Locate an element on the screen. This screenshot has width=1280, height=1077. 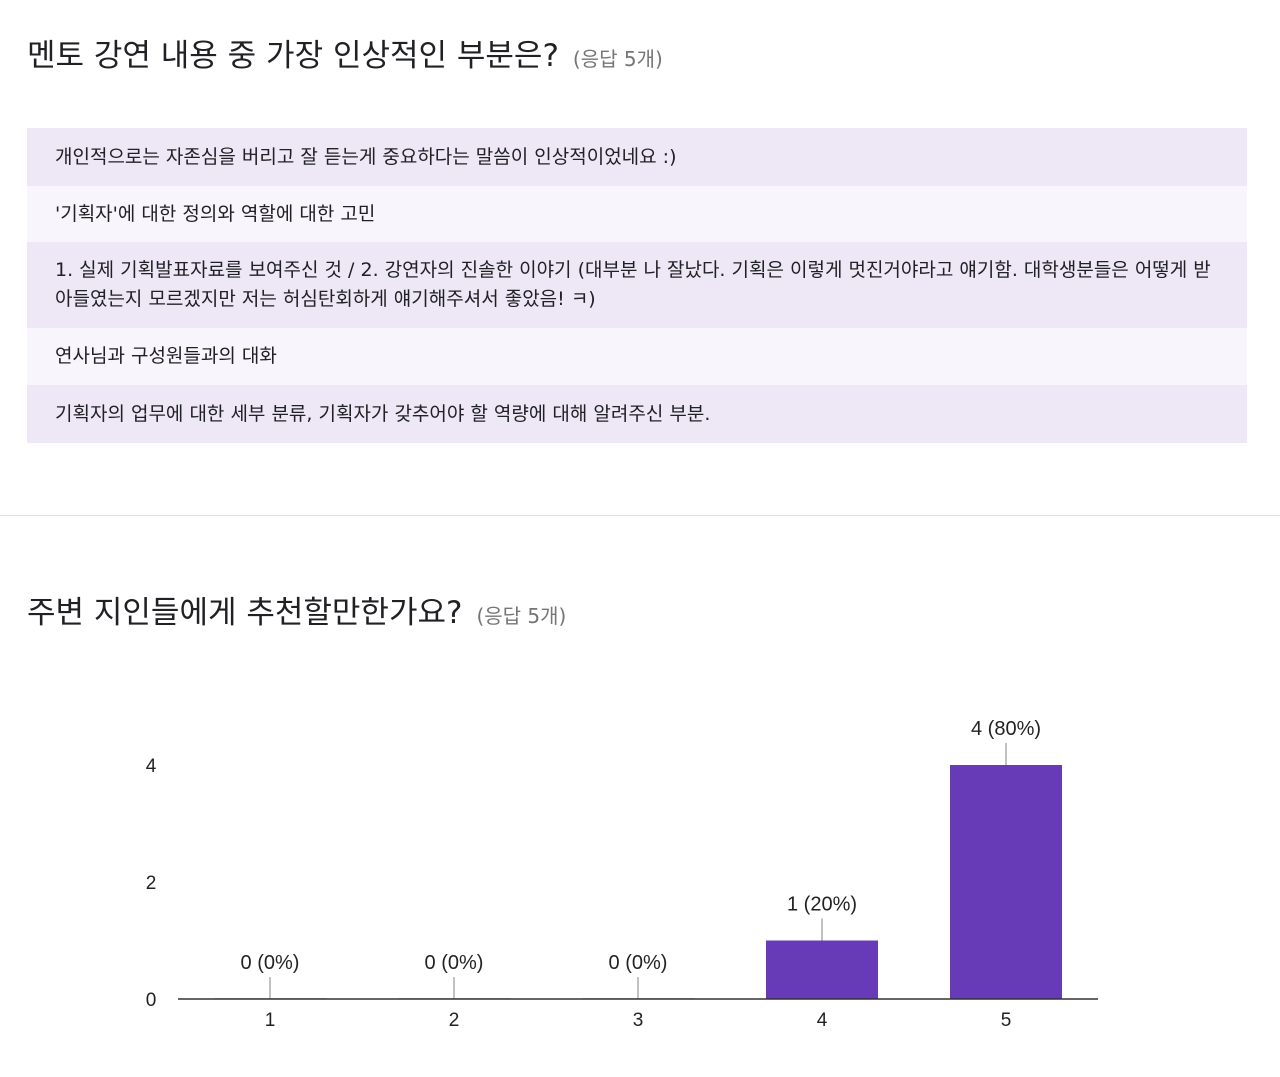
x-tick-label: 3 is located at coordinates (638, 1020).